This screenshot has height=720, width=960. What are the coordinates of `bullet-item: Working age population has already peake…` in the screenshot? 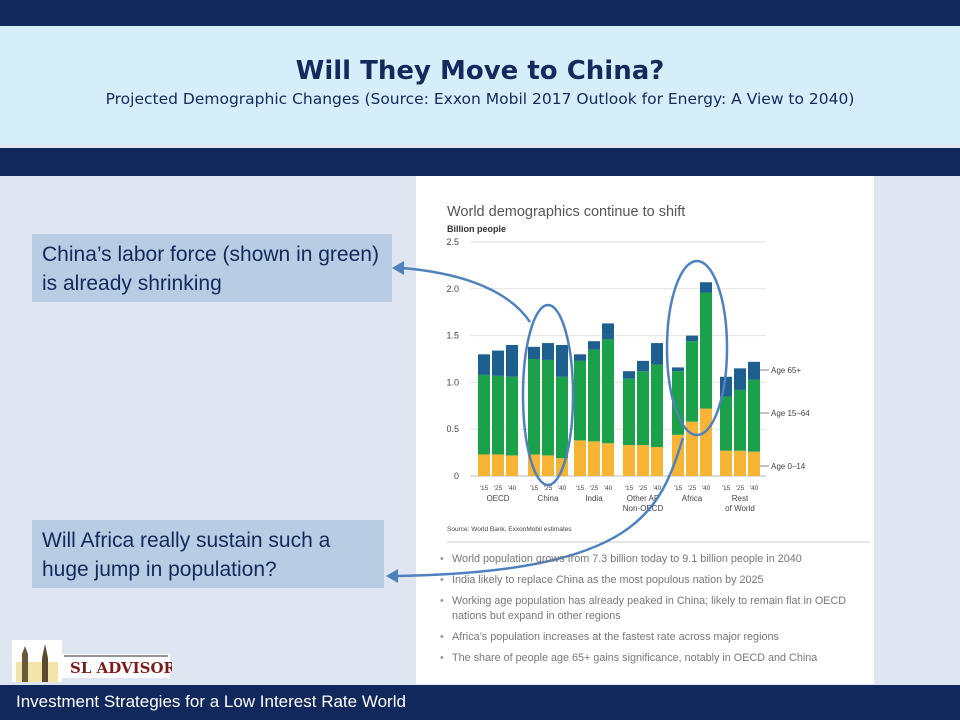 It's located at (655, 609).